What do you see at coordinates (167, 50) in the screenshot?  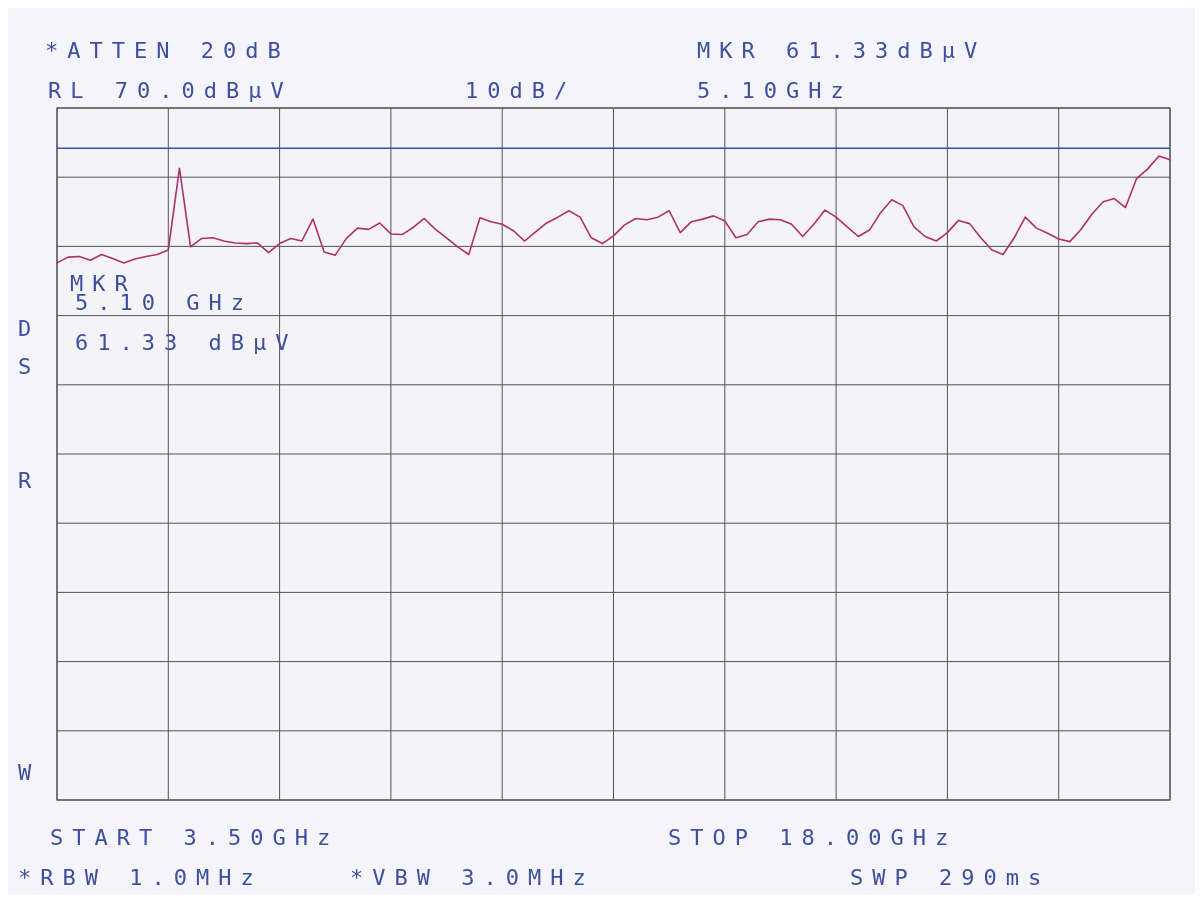 I see `text: *ATTEN 20dB` at bounding box center [167, 50].